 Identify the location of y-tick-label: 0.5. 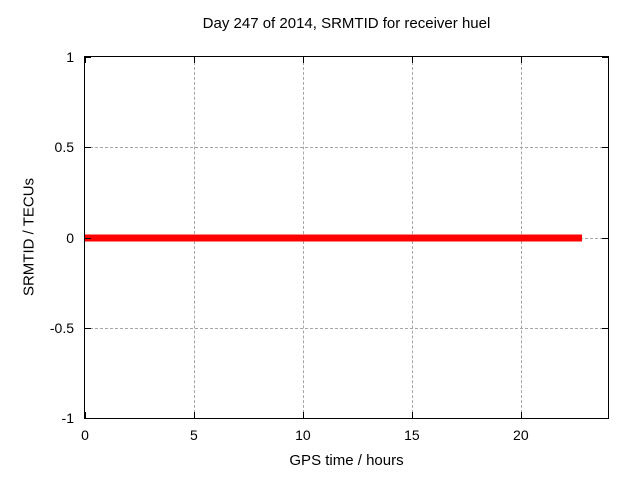
(64, 147).